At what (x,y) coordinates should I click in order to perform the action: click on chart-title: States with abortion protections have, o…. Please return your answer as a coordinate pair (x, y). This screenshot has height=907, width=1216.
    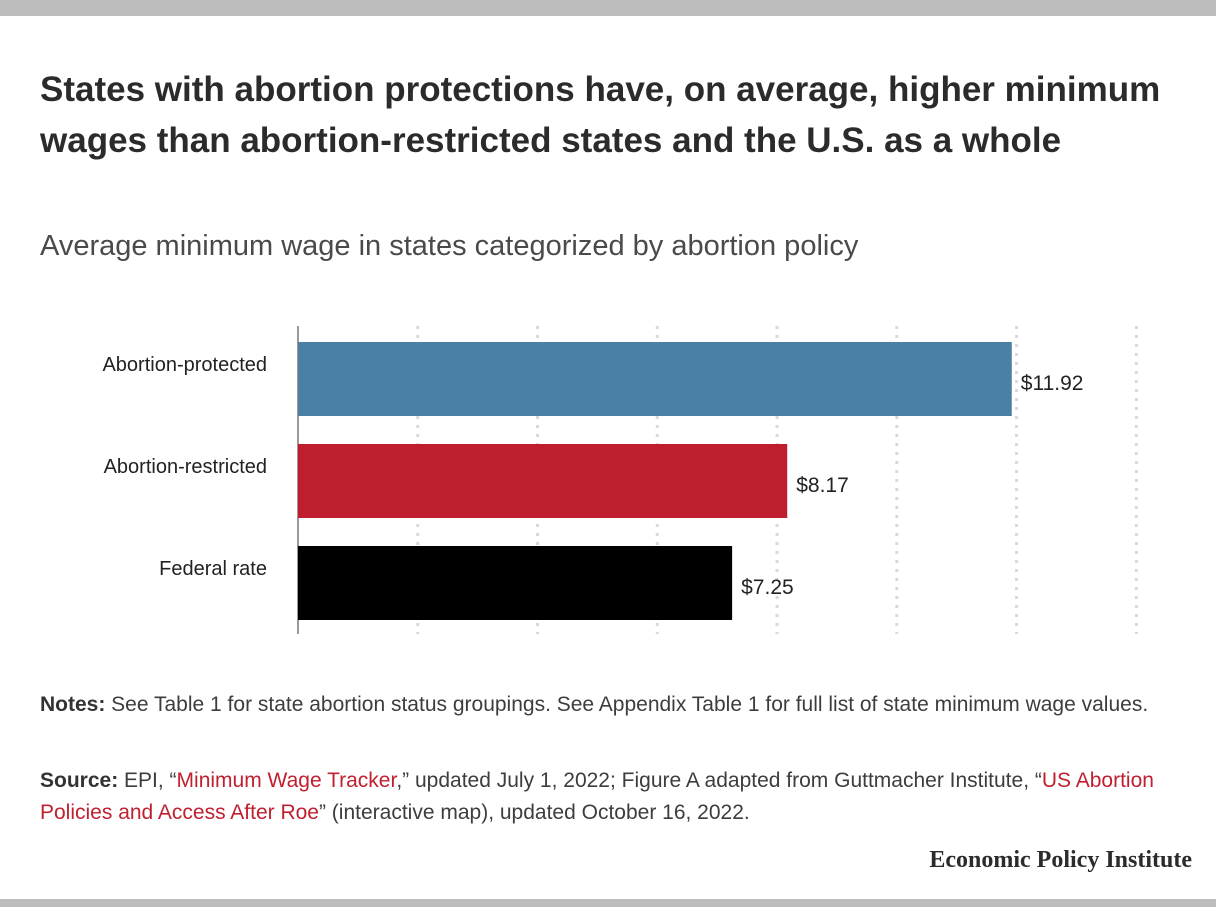
    Looking at the image, I should click on (600, 115).